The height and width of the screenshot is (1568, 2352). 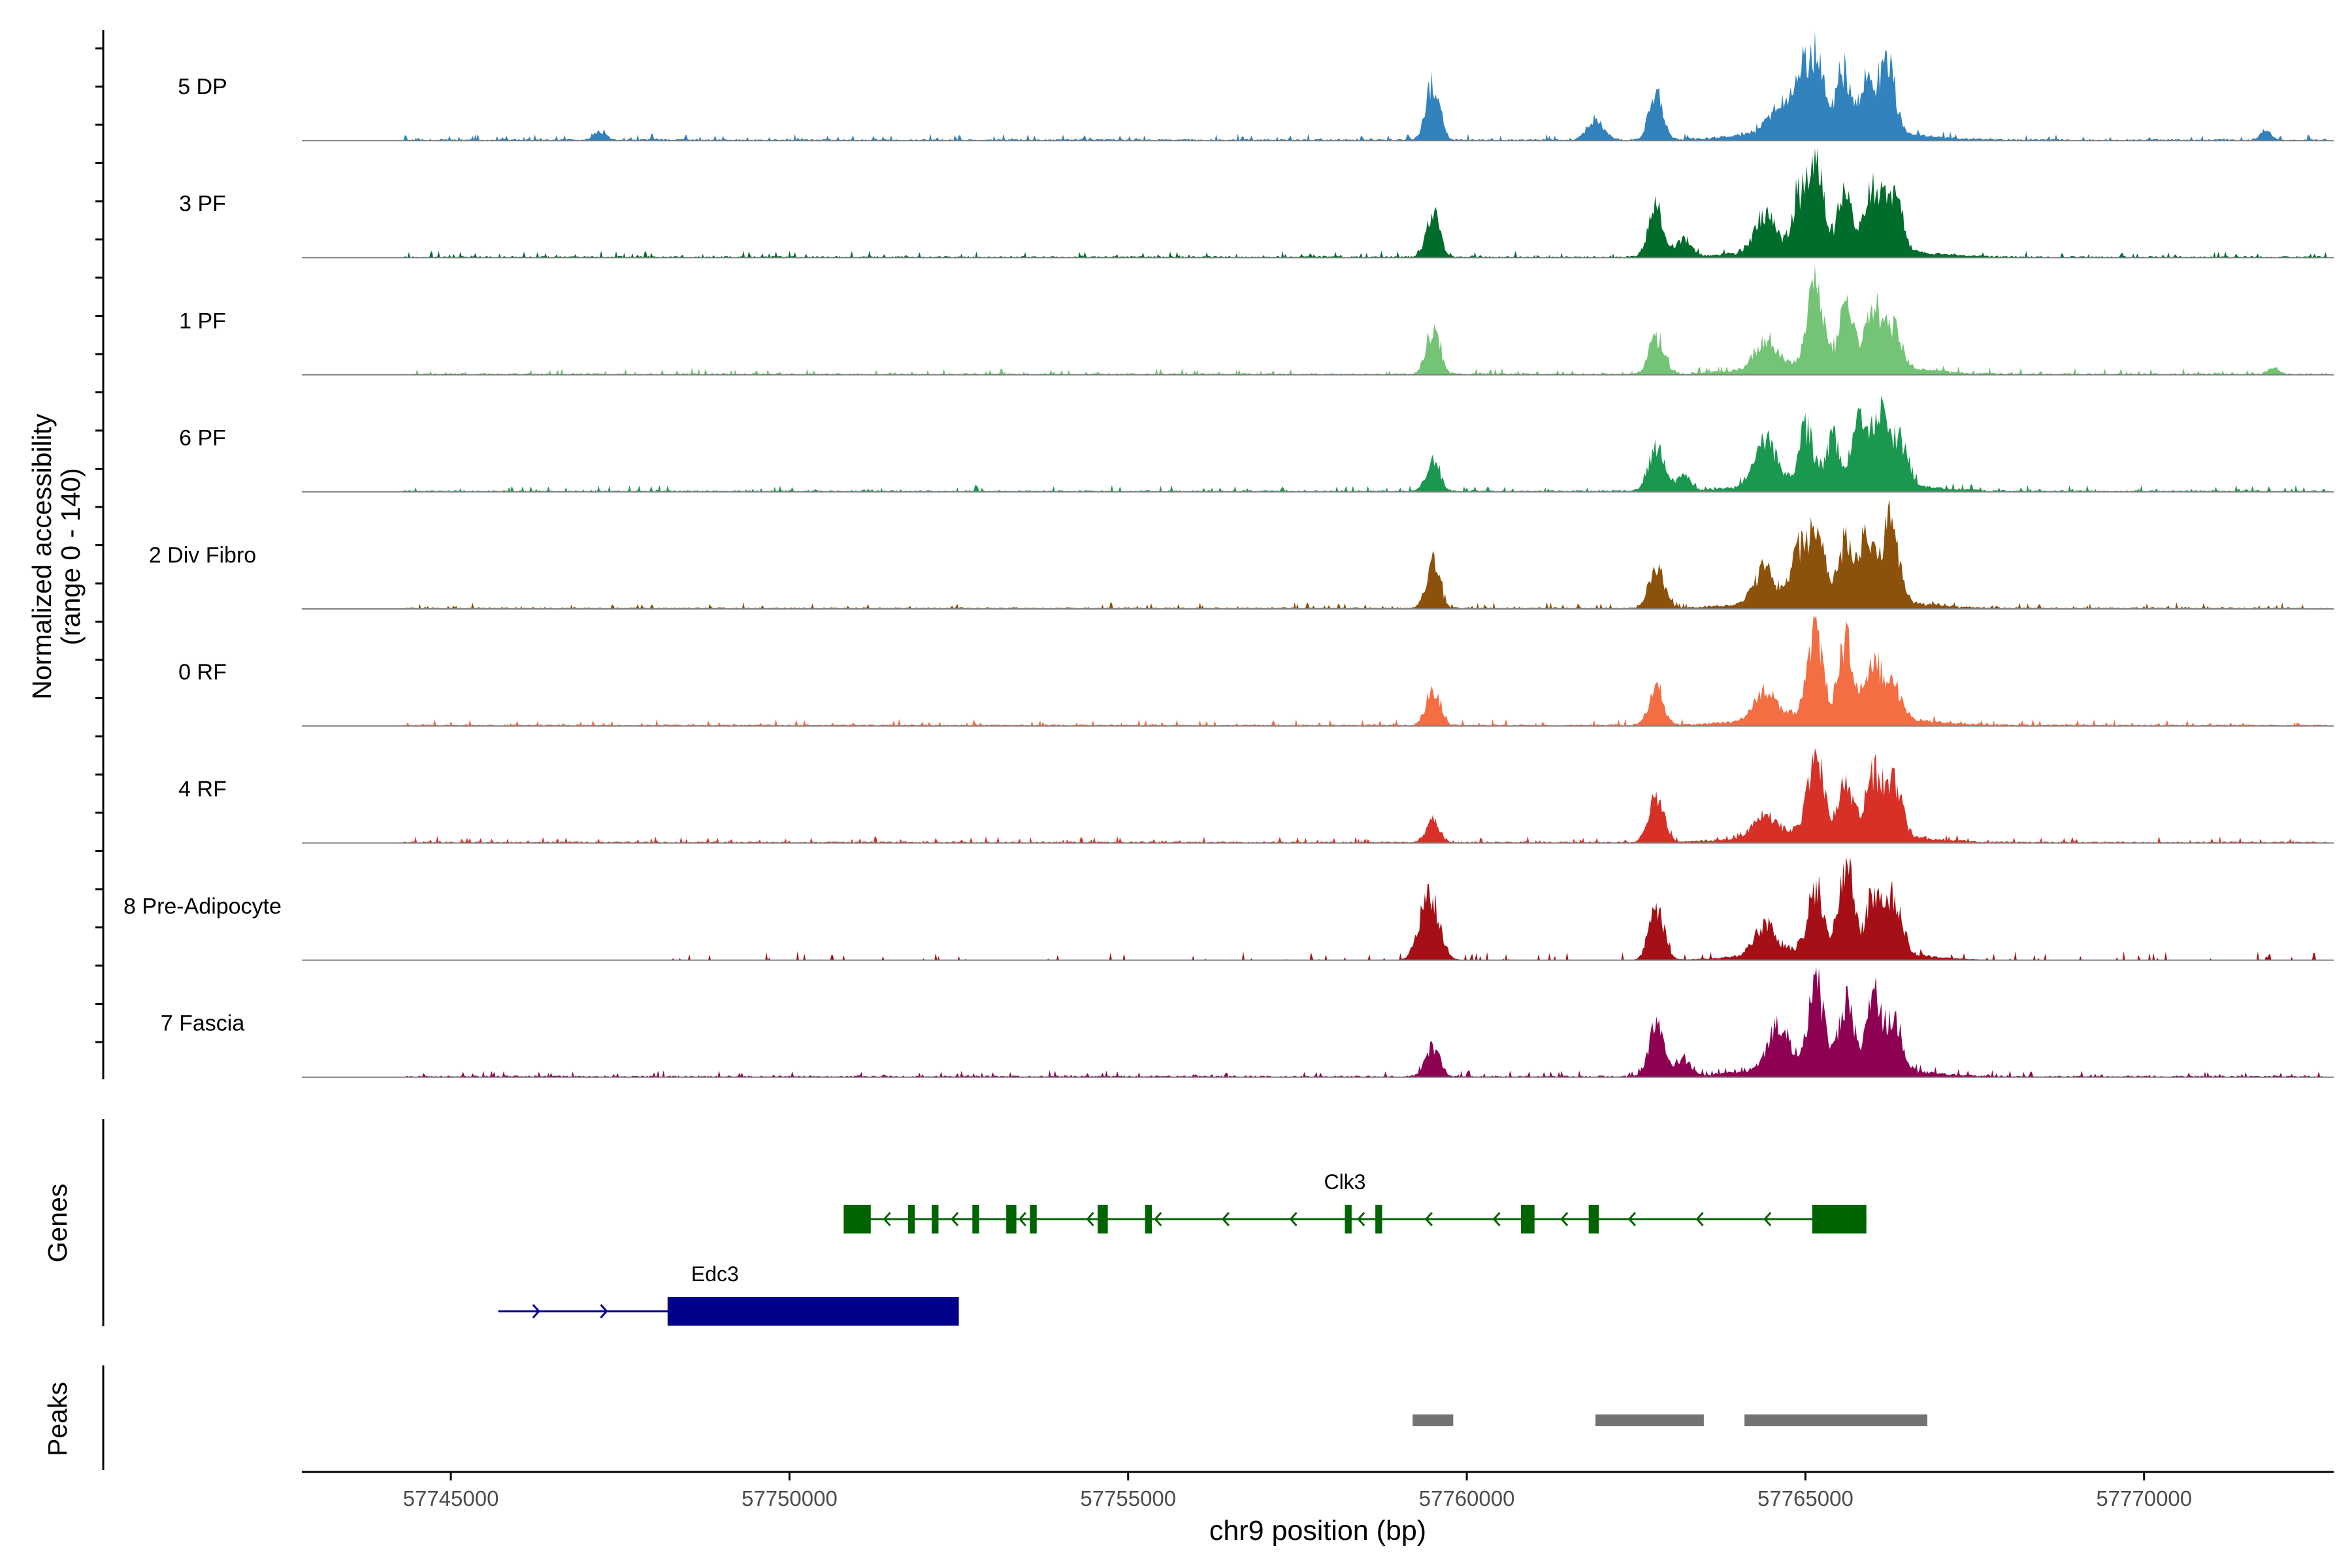 I want to click on track-label: 5 DP, so click(x=202, y=86).